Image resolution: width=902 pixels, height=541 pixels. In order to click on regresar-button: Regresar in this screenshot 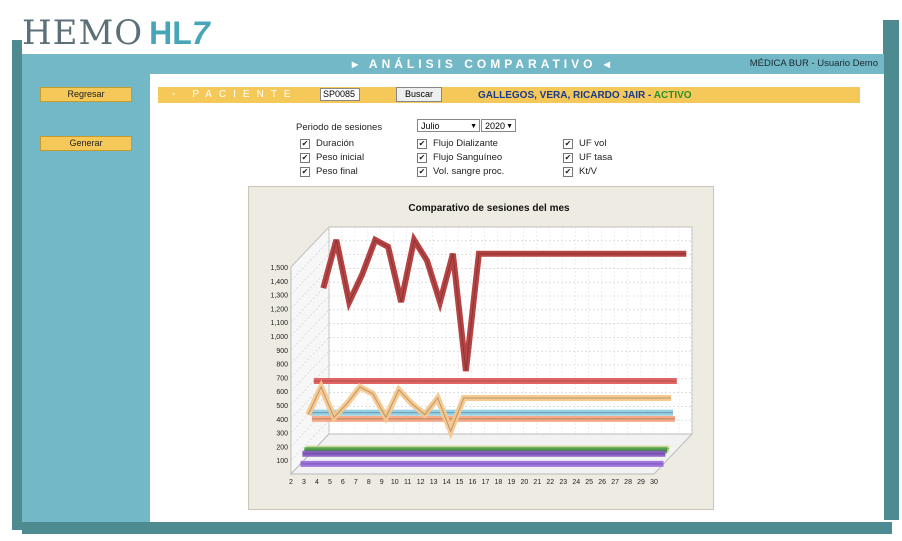, I will do `click(86, 94)`.